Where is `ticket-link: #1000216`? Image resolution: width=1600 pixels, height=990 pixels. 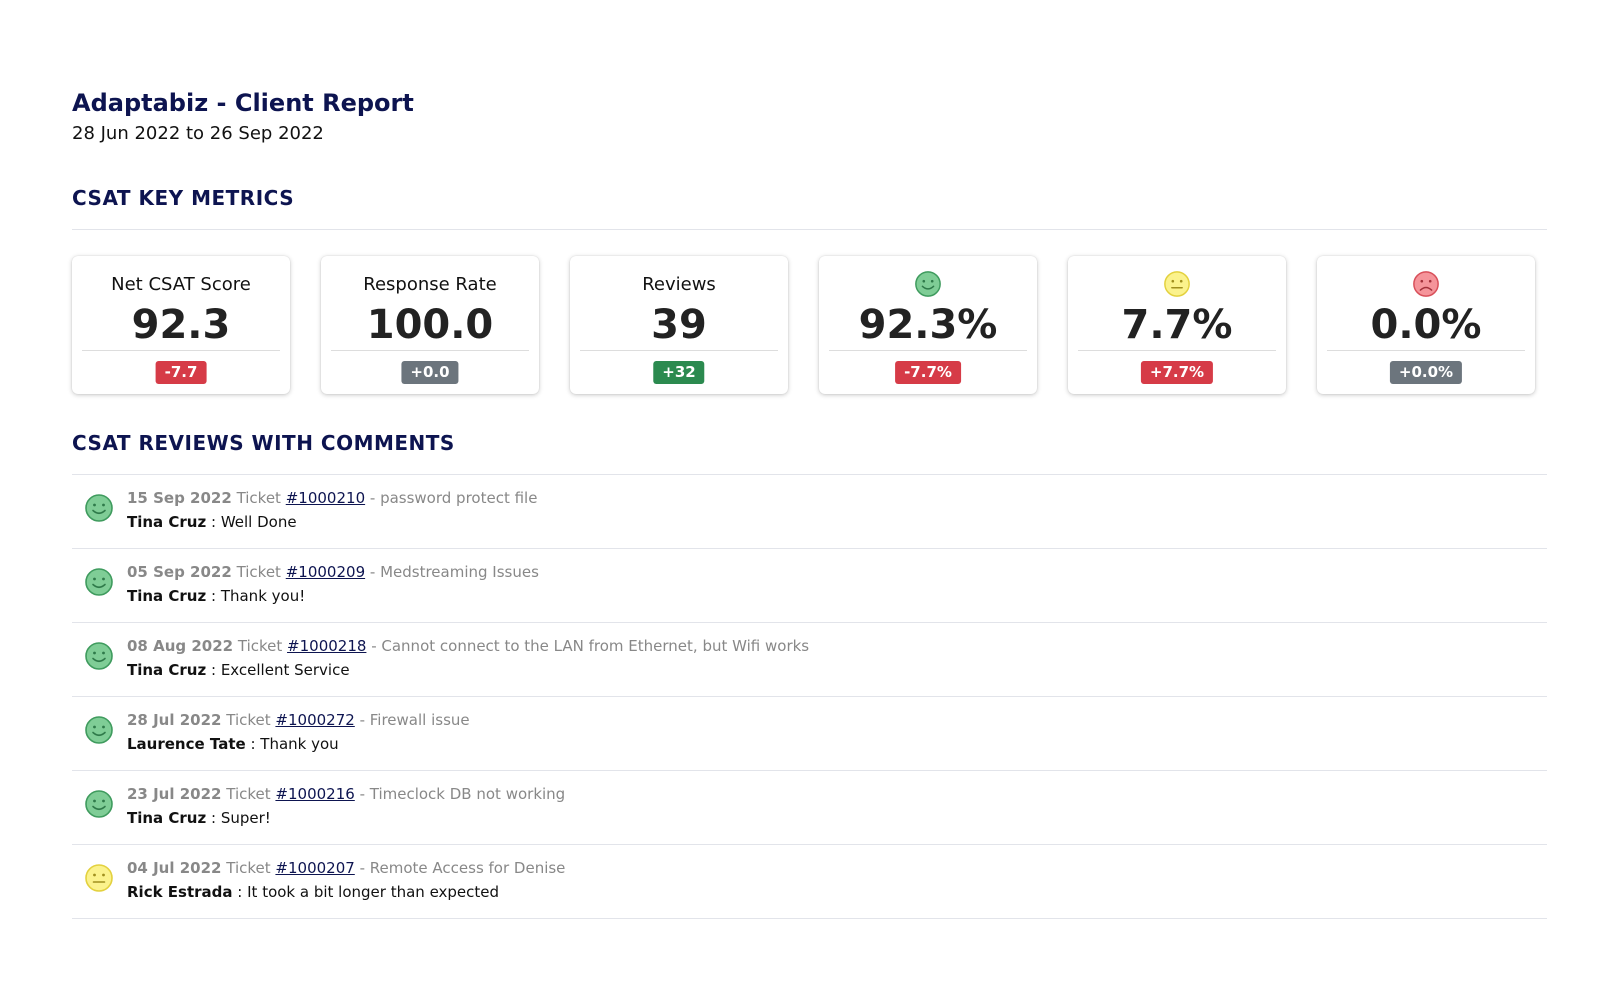 ticket-link: #1000216 is located at coordinates (315, 794).